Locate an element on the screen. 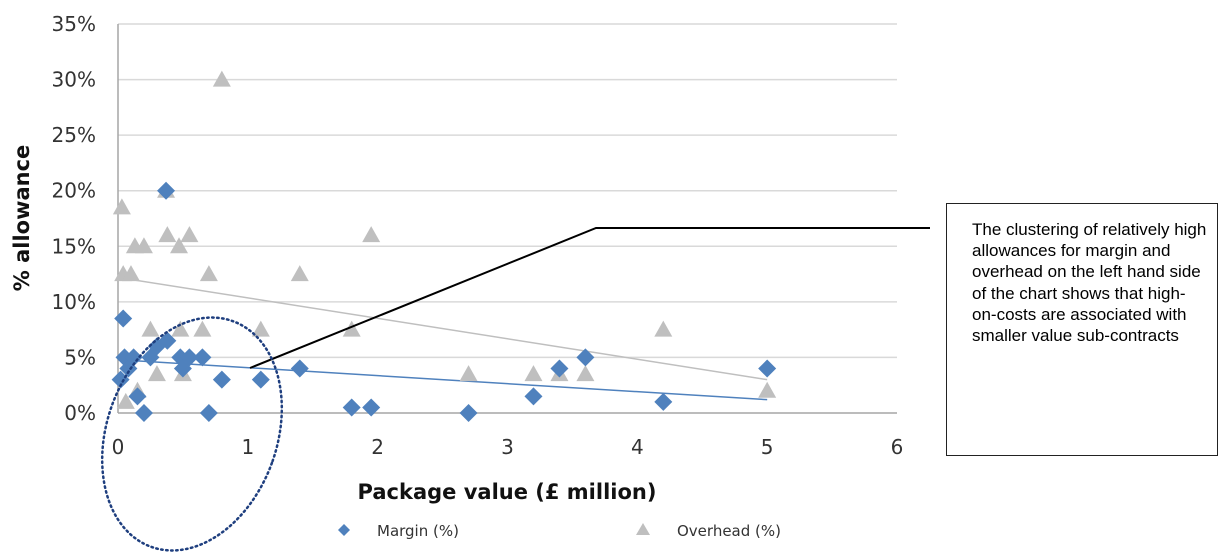  x-tick-label: 1 is located at coordinates (247, 447).